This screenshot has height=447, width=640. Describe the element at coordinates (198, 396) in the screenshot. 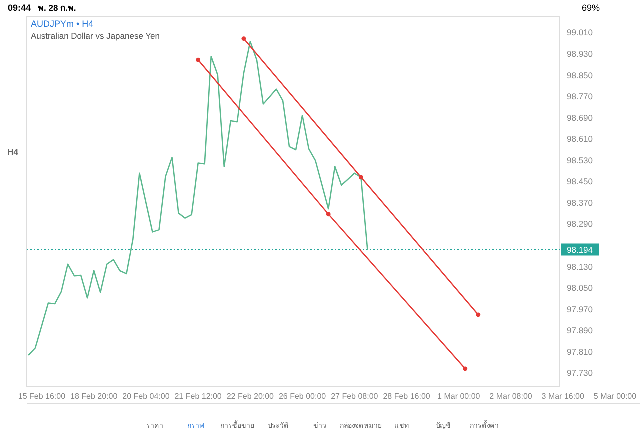

I see `x-tick-label: 21 Feb 12:00` at that location.